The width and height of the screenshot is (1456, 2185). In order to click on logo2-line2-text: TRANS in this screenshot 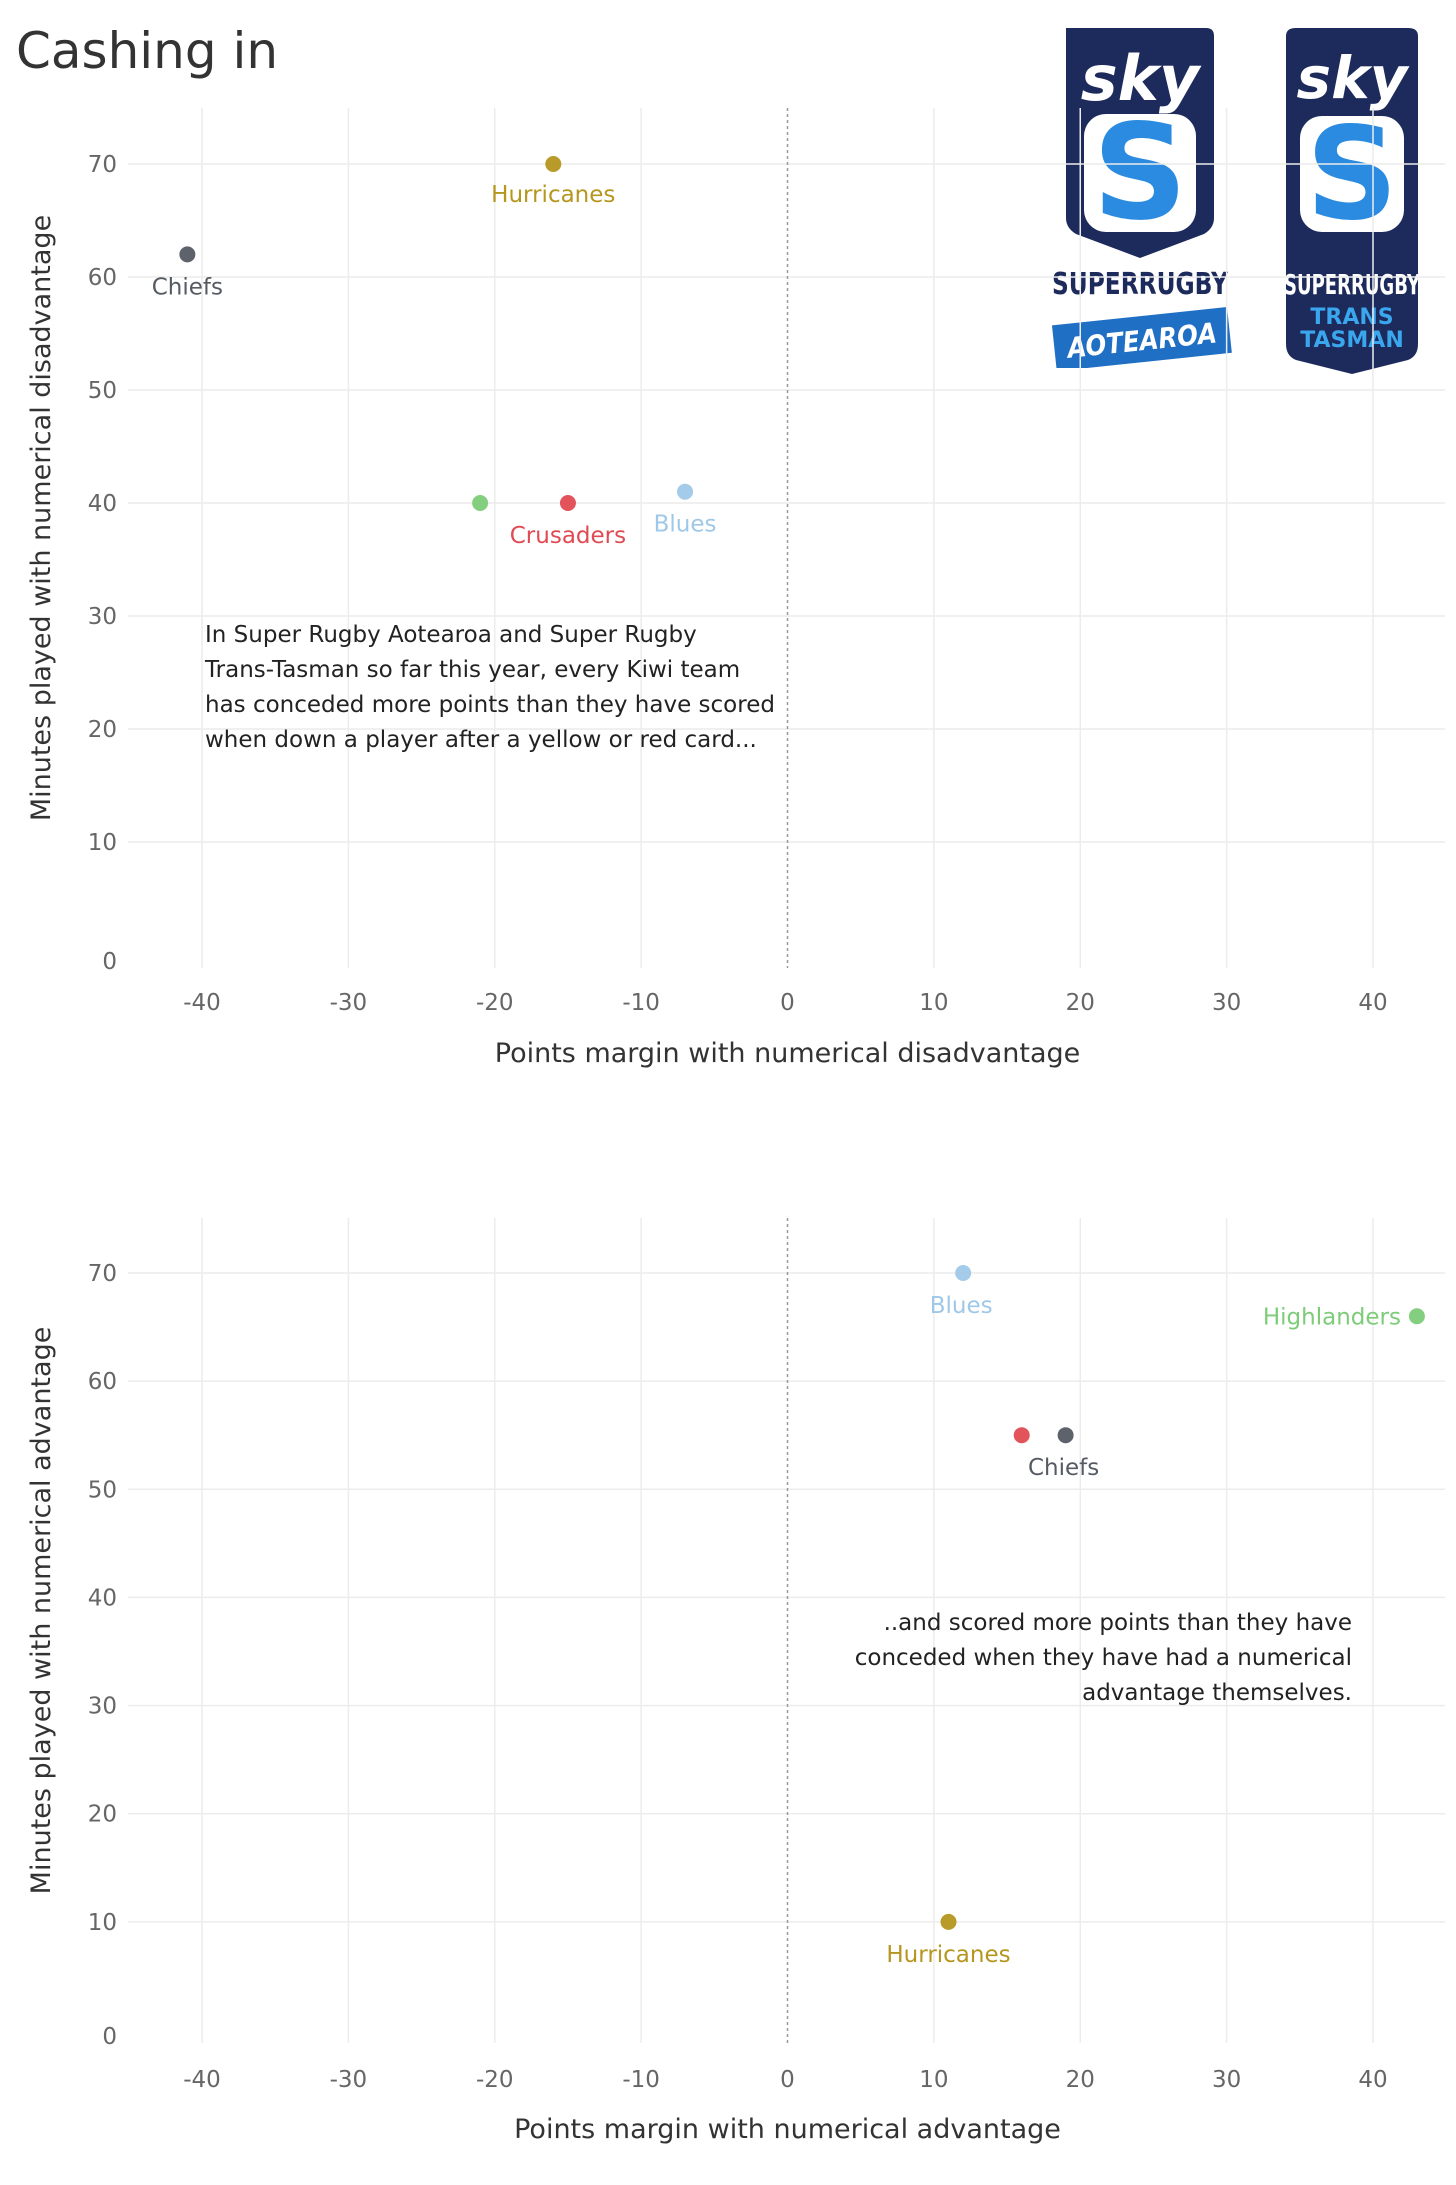, I will do `click(1351, 317)`.